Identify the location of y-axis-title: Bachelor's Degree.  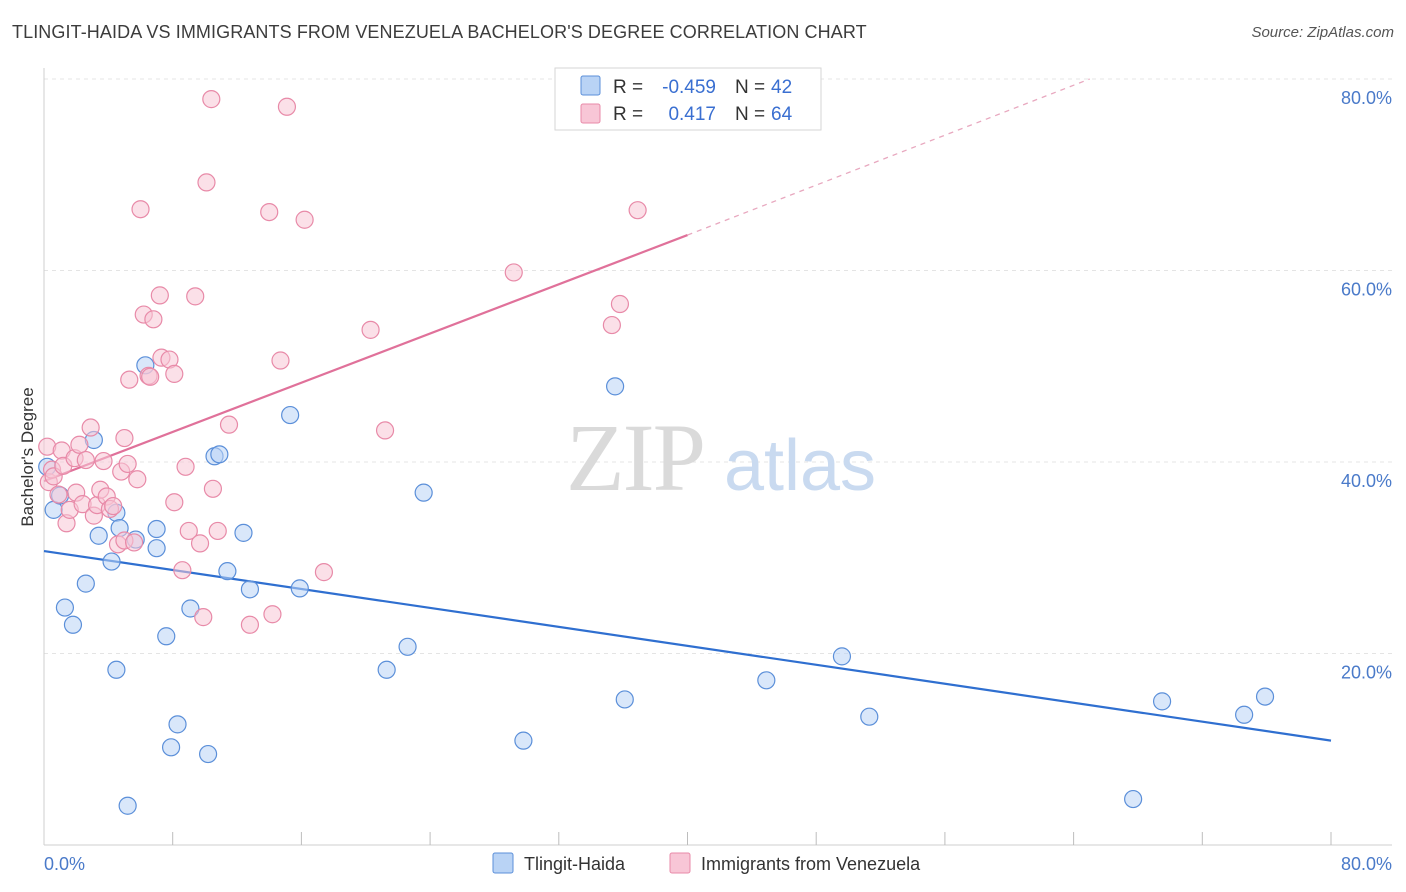
(27, 456).